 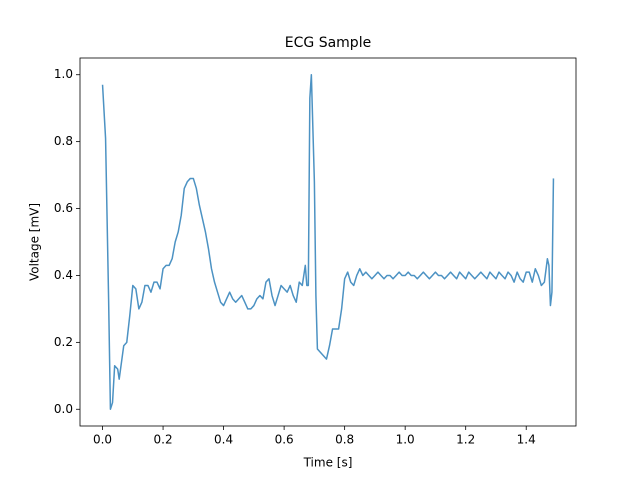 I want to click on y-tick-label: 1.0, so click(x=63, y=74).